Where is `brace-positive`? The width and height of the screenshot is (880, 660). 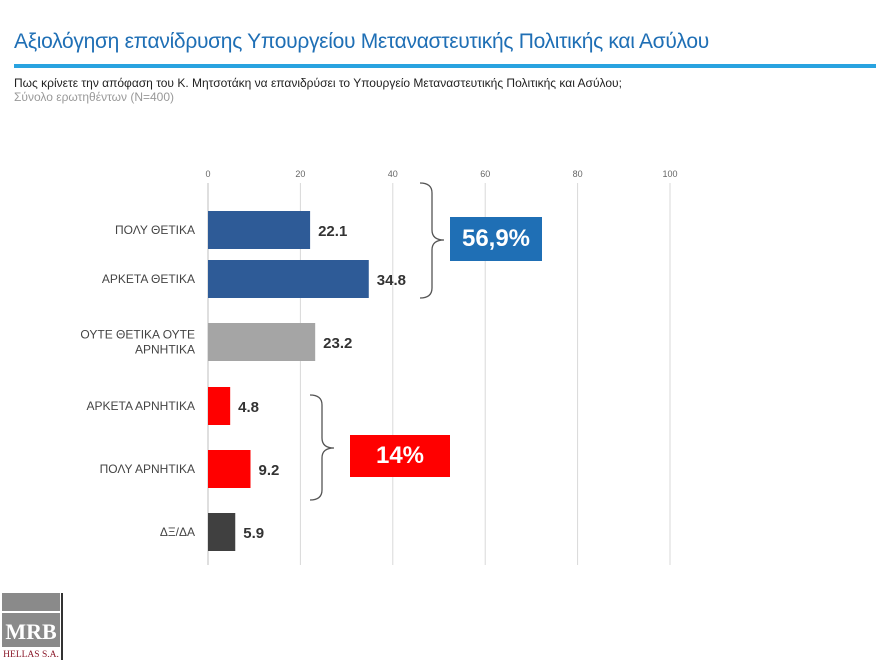
brace-positive is located at coordinates (432, 240).